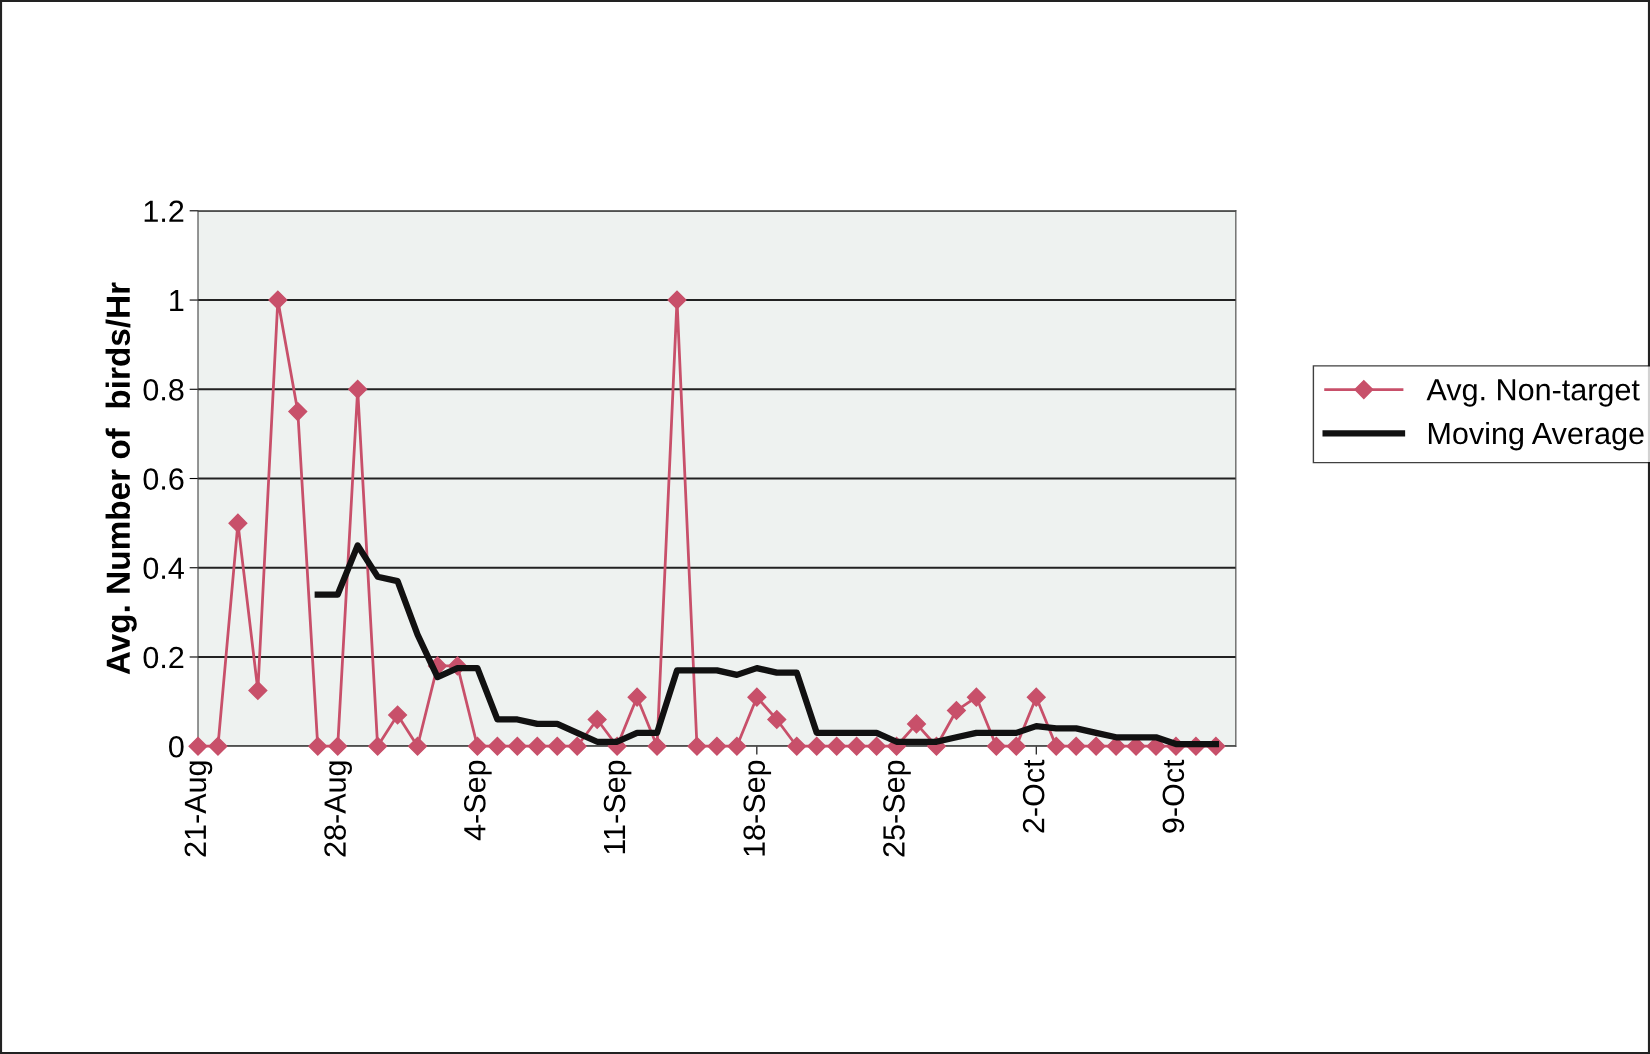 Image resolution: width=1650 pixels, height=1054 pixels. Describe the element at coordinates (757, 808) in the screenshot. I see `x-tick-label: 18-Sep` at that location.